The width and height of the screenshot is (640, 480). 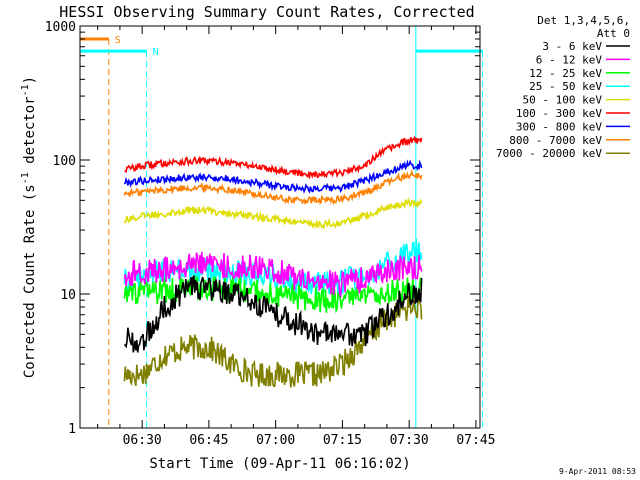 I want to click on y-axis-label-exp2: -1, so click(x=25, y=90).